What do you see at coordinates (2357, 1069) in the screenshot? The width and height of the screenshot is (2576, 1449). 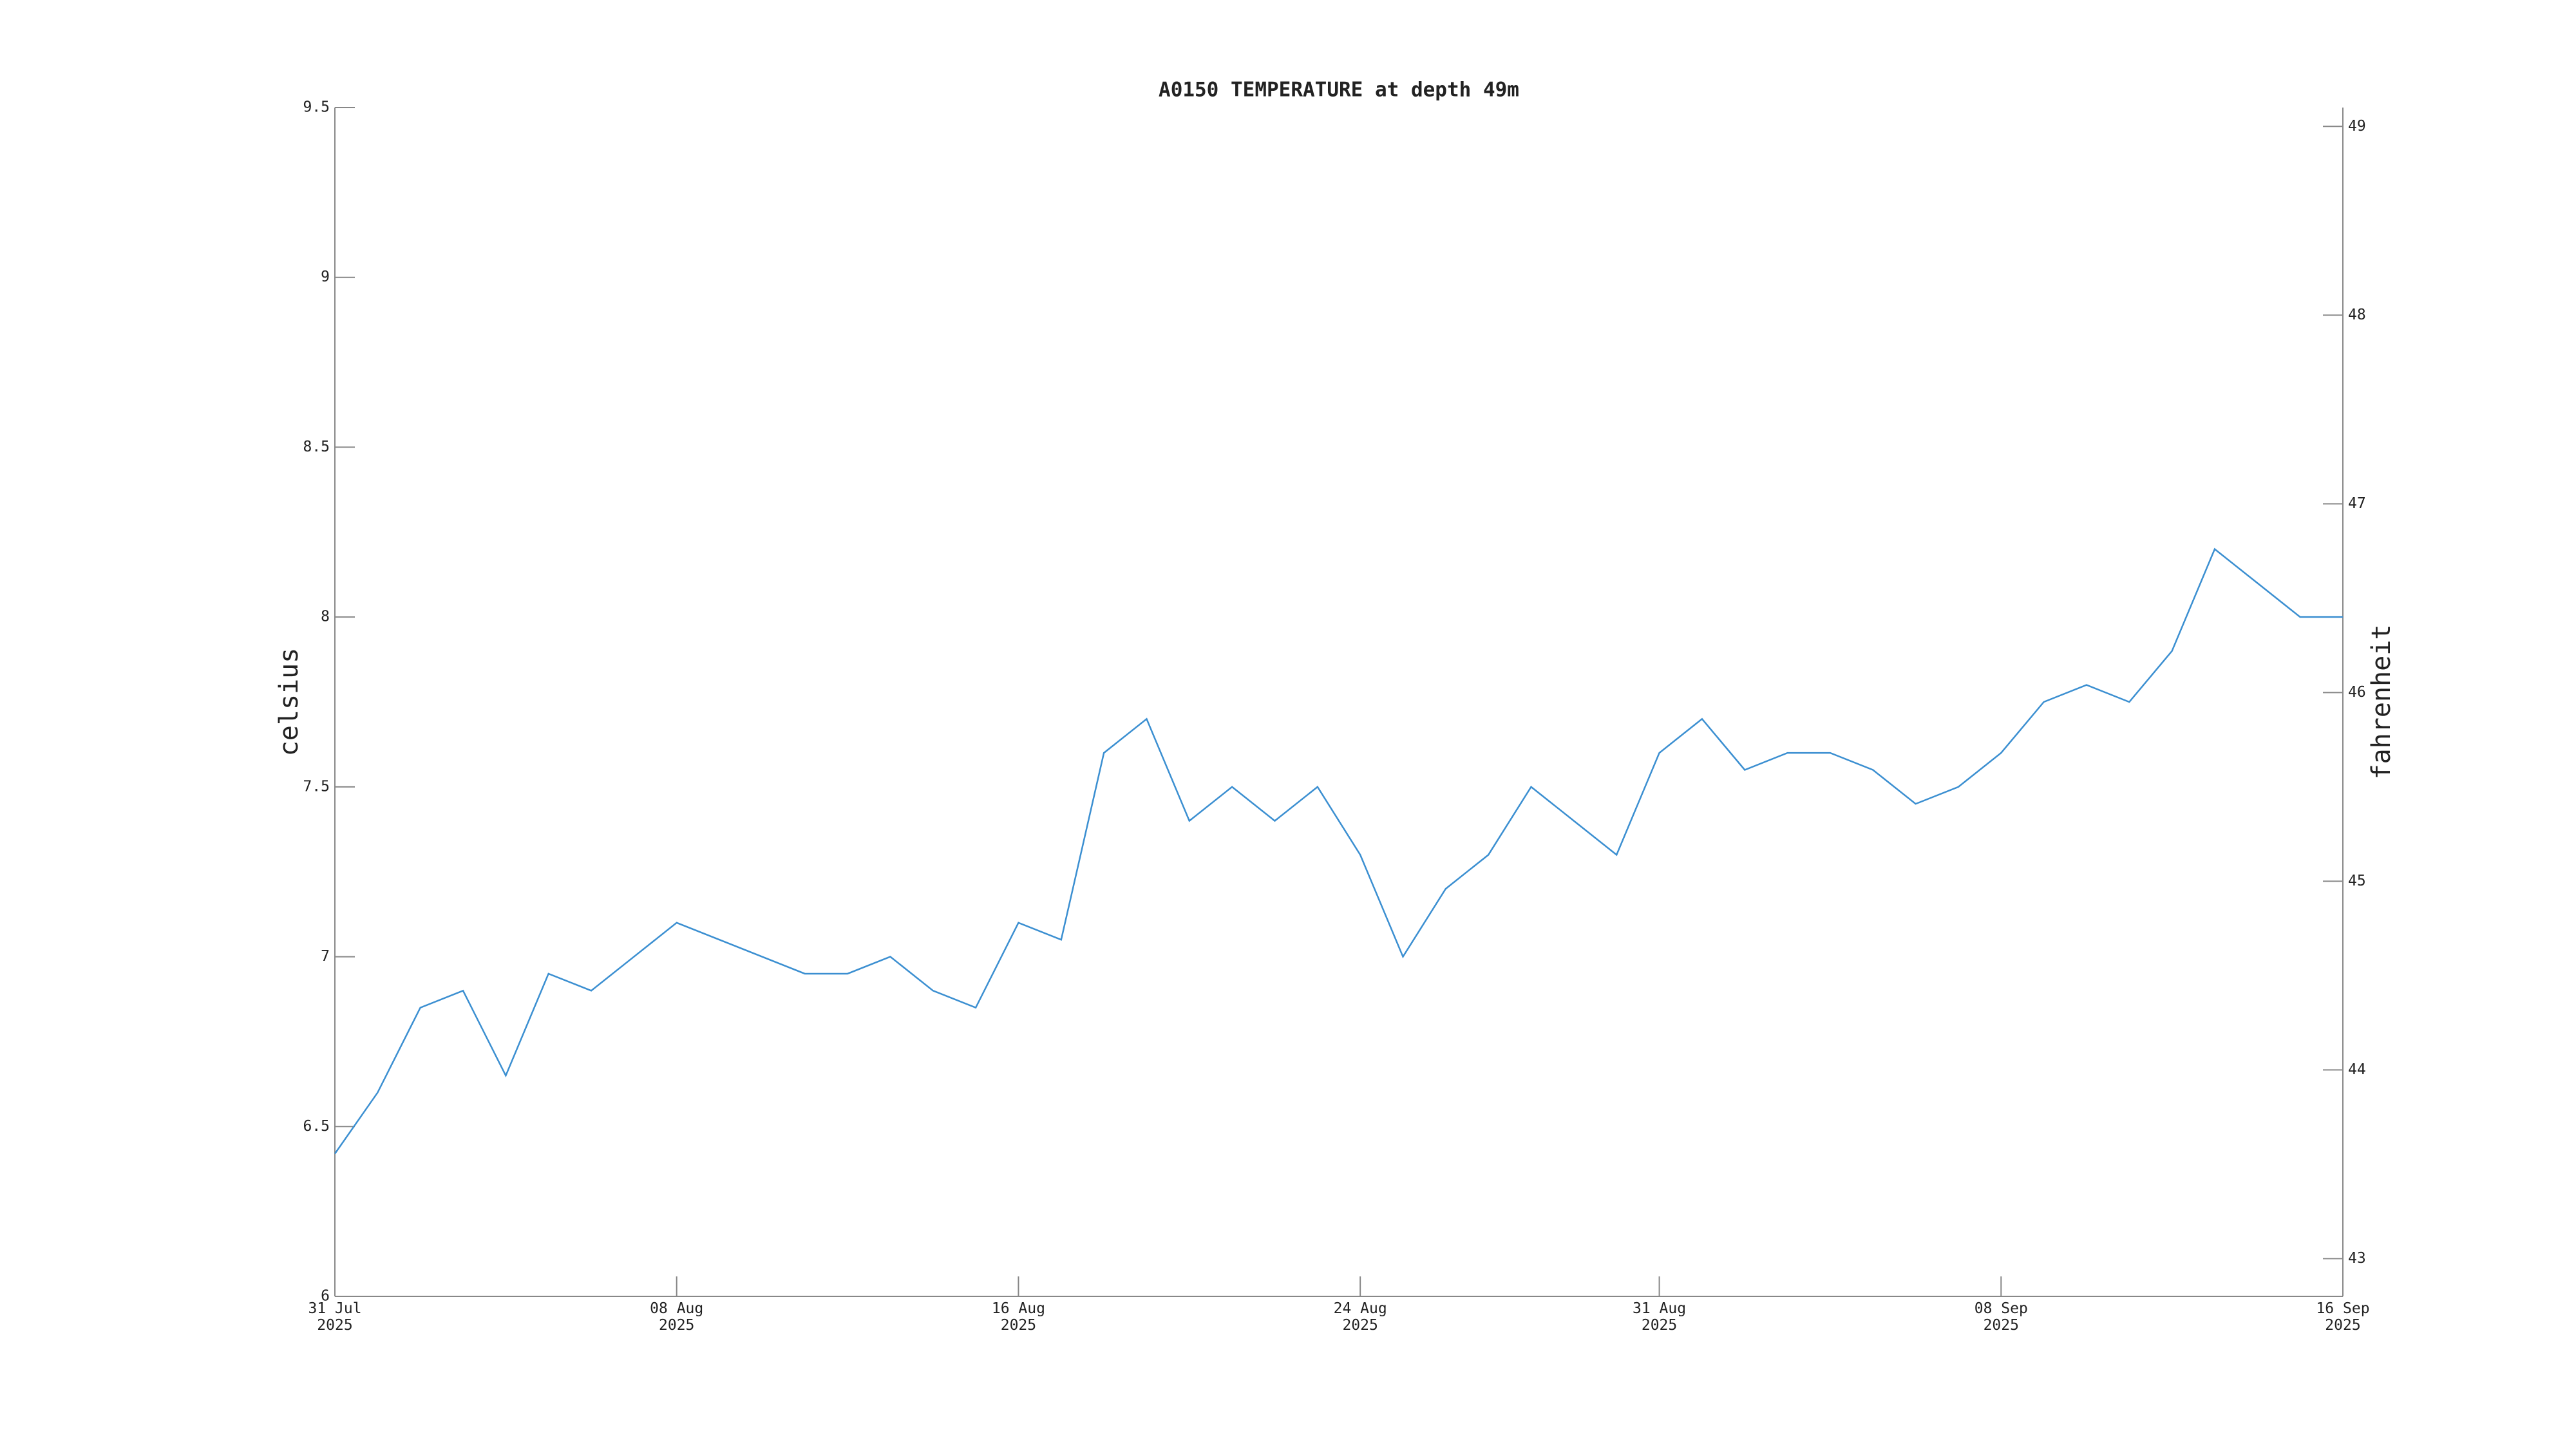 I see `y2-tick-label: 44` at bounding box center [2357, 1069].